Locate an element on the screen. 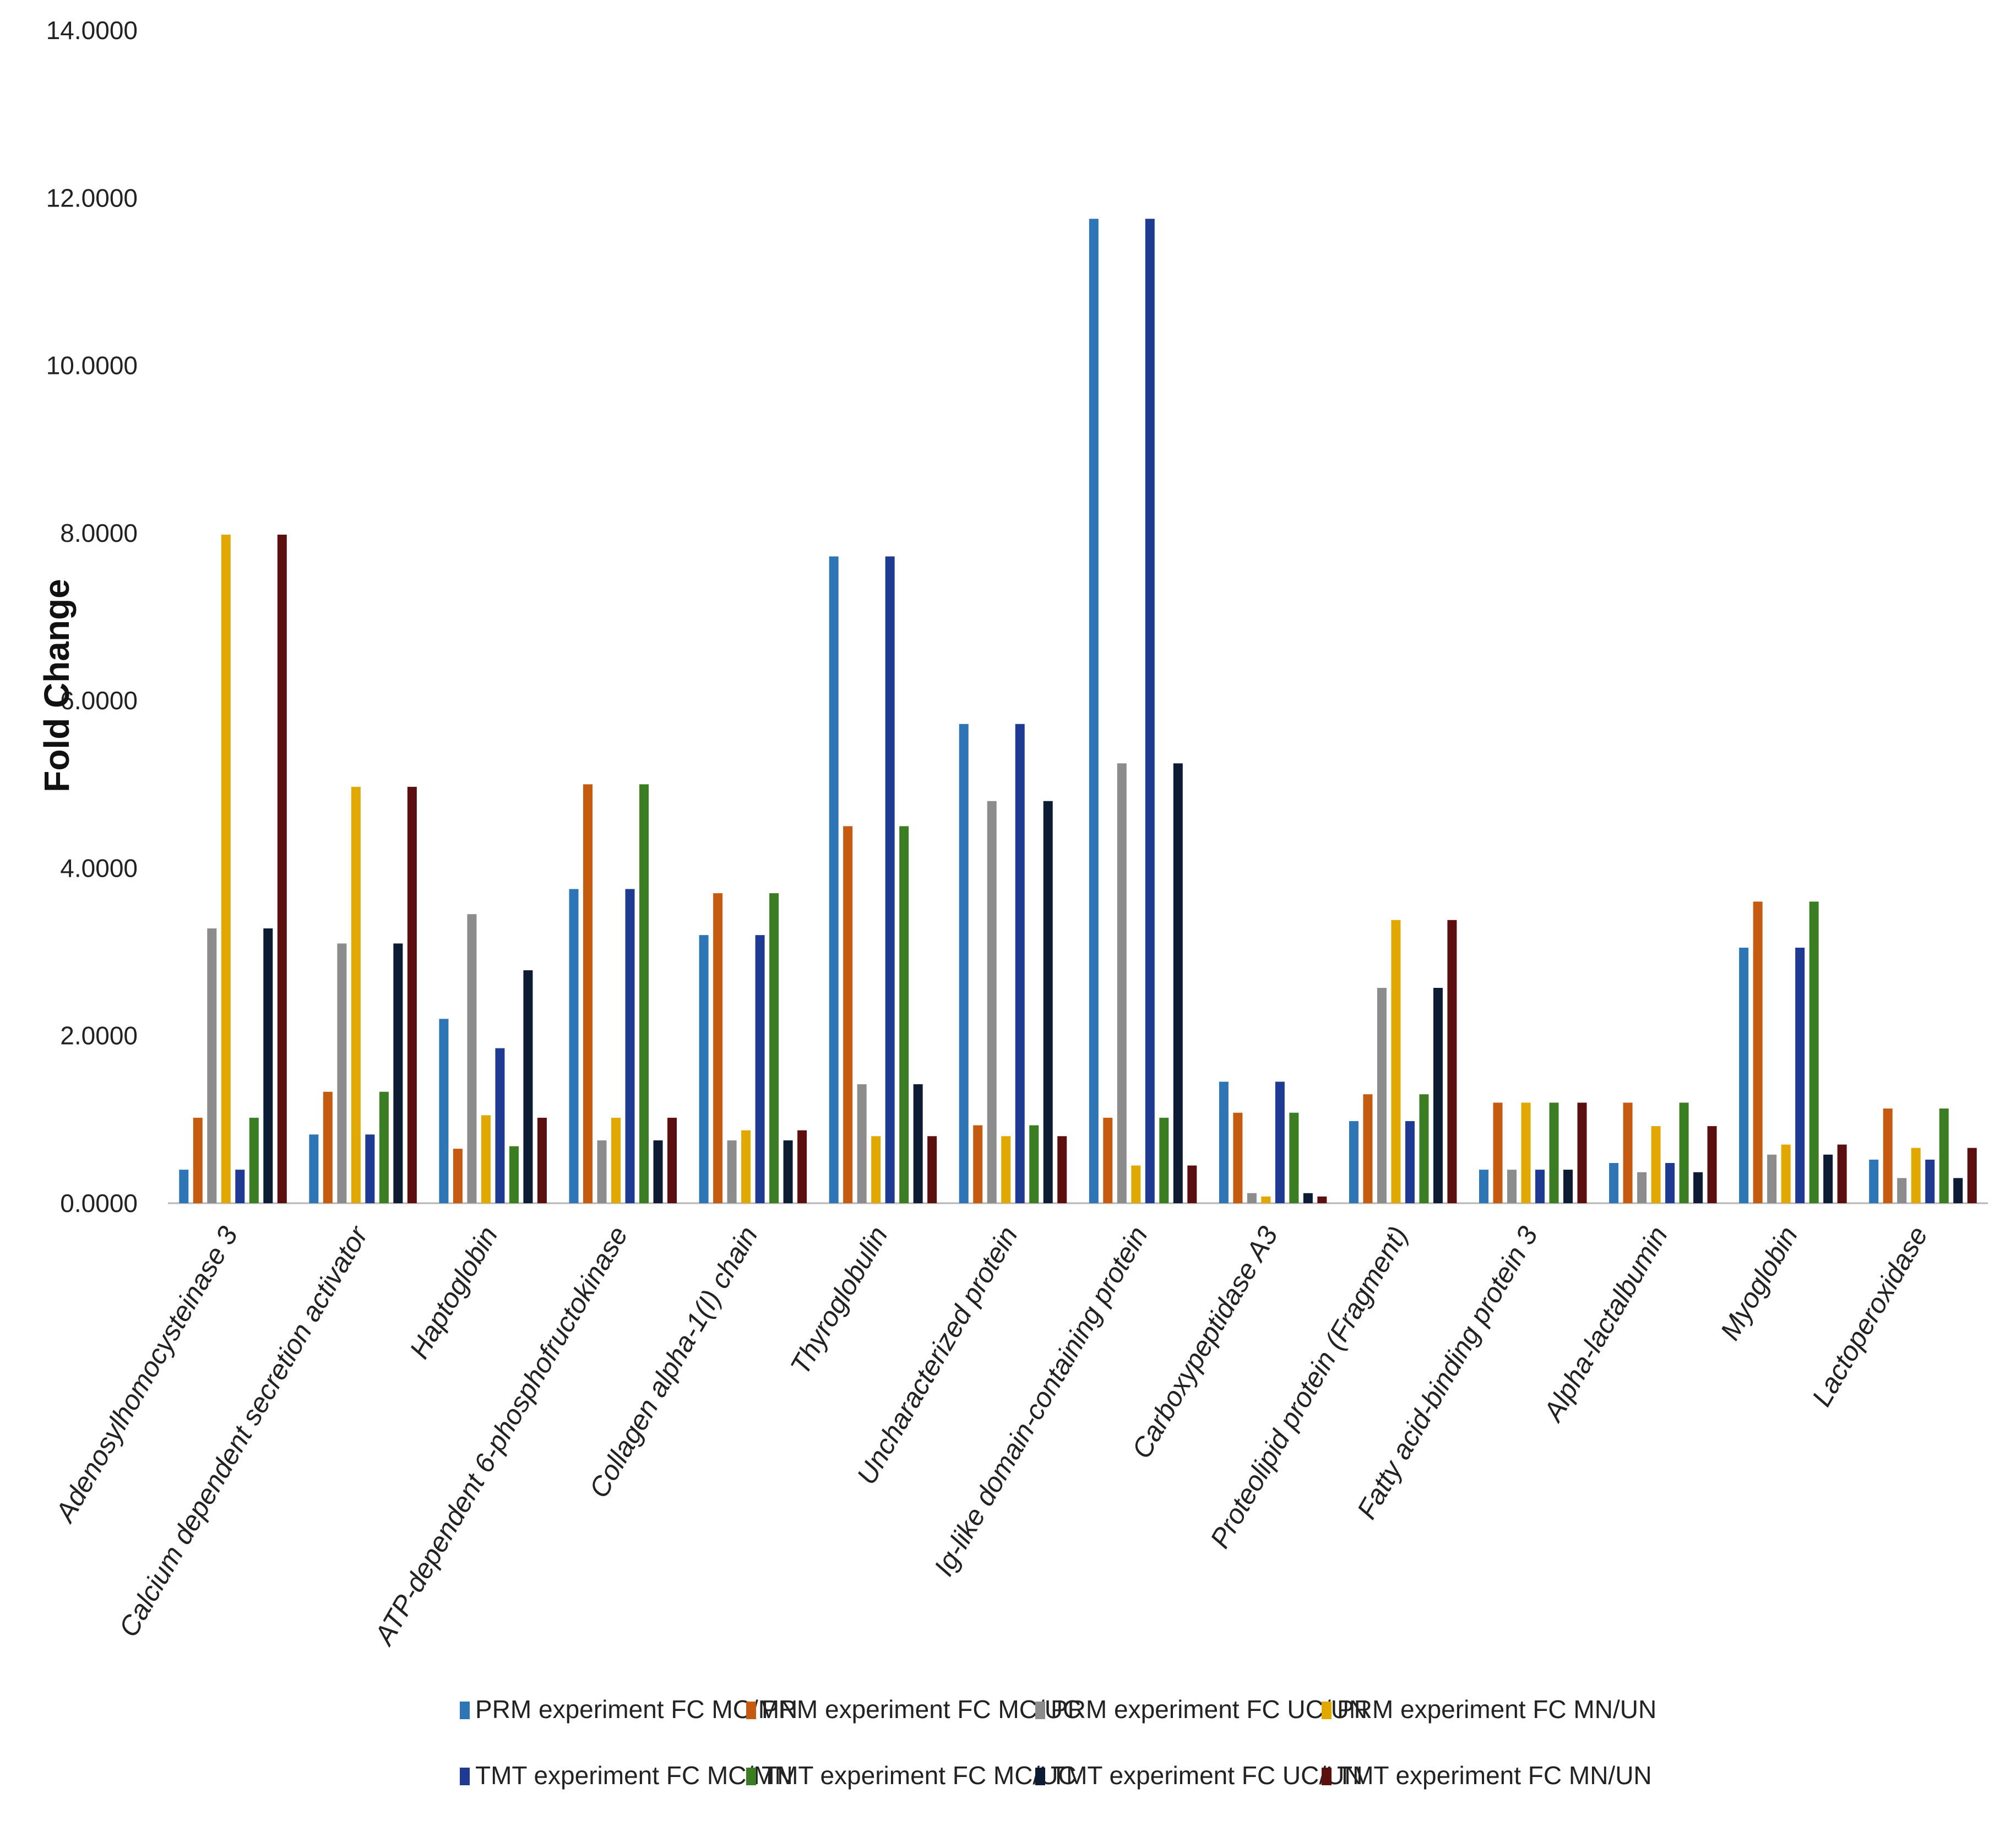 The height and width of the screenshot is (1826, 2016). legend-label: TMT experiment FC MN/UN is located at coordinates (1494, 1776).